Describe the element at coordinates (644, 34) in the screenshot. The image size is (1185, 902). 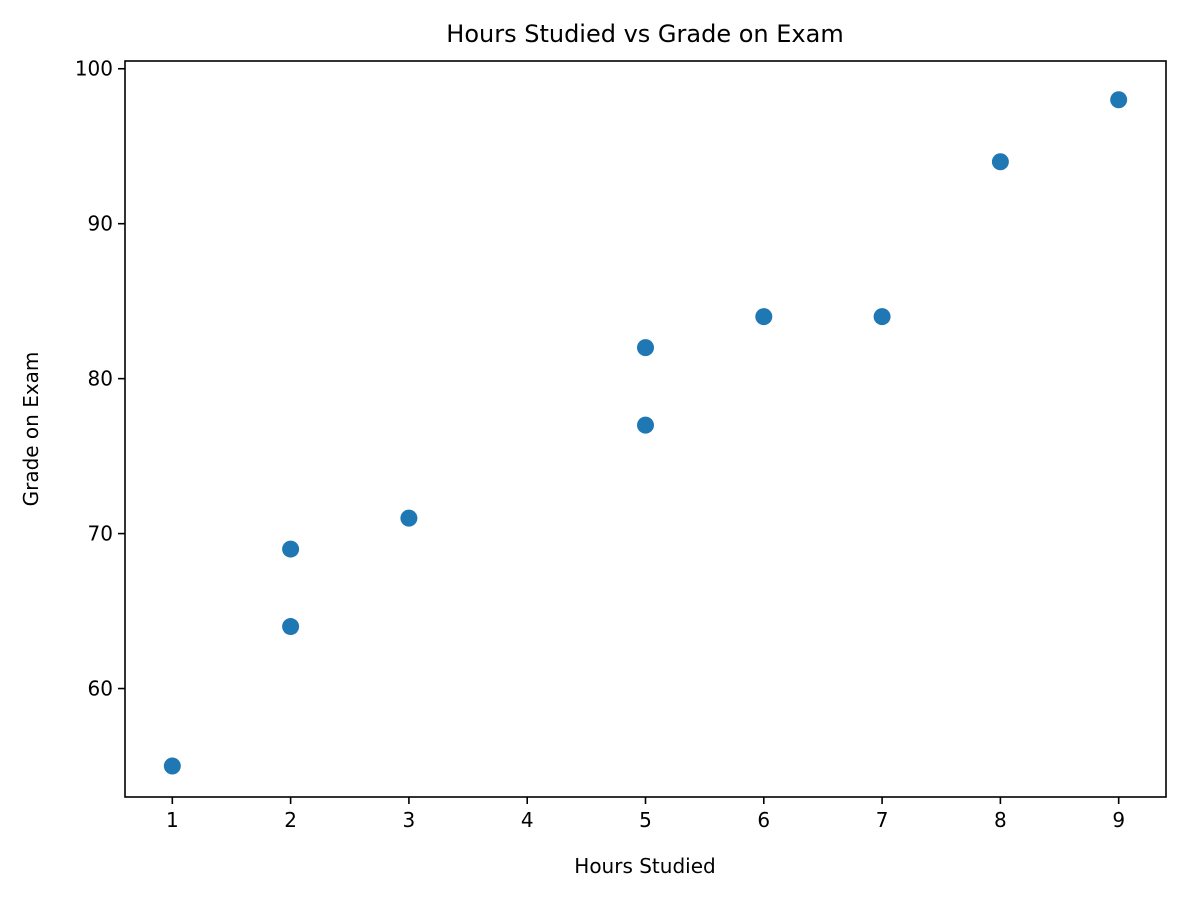
I see `chart-title: Hours Studied vs Grade on Exam` at that location.